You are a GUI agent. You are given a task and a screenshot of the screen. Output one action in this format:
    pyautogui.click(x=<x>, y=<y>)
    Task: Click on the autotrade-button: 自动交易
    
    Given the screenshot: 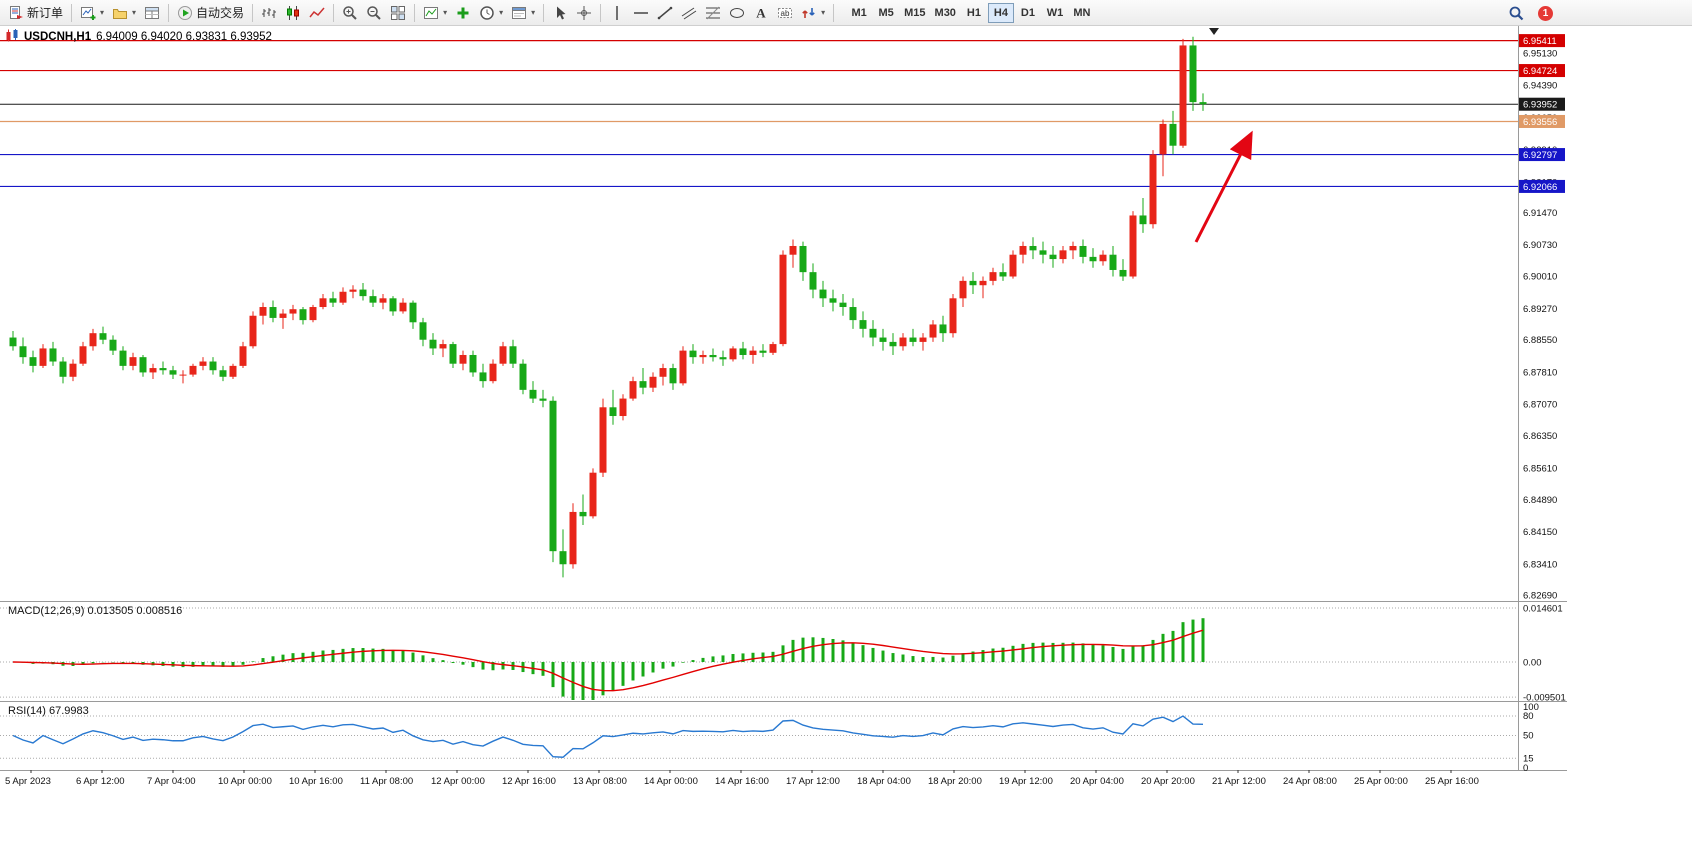 What is the action you would take?
    pyautogui.click(x=210, y=13)
    